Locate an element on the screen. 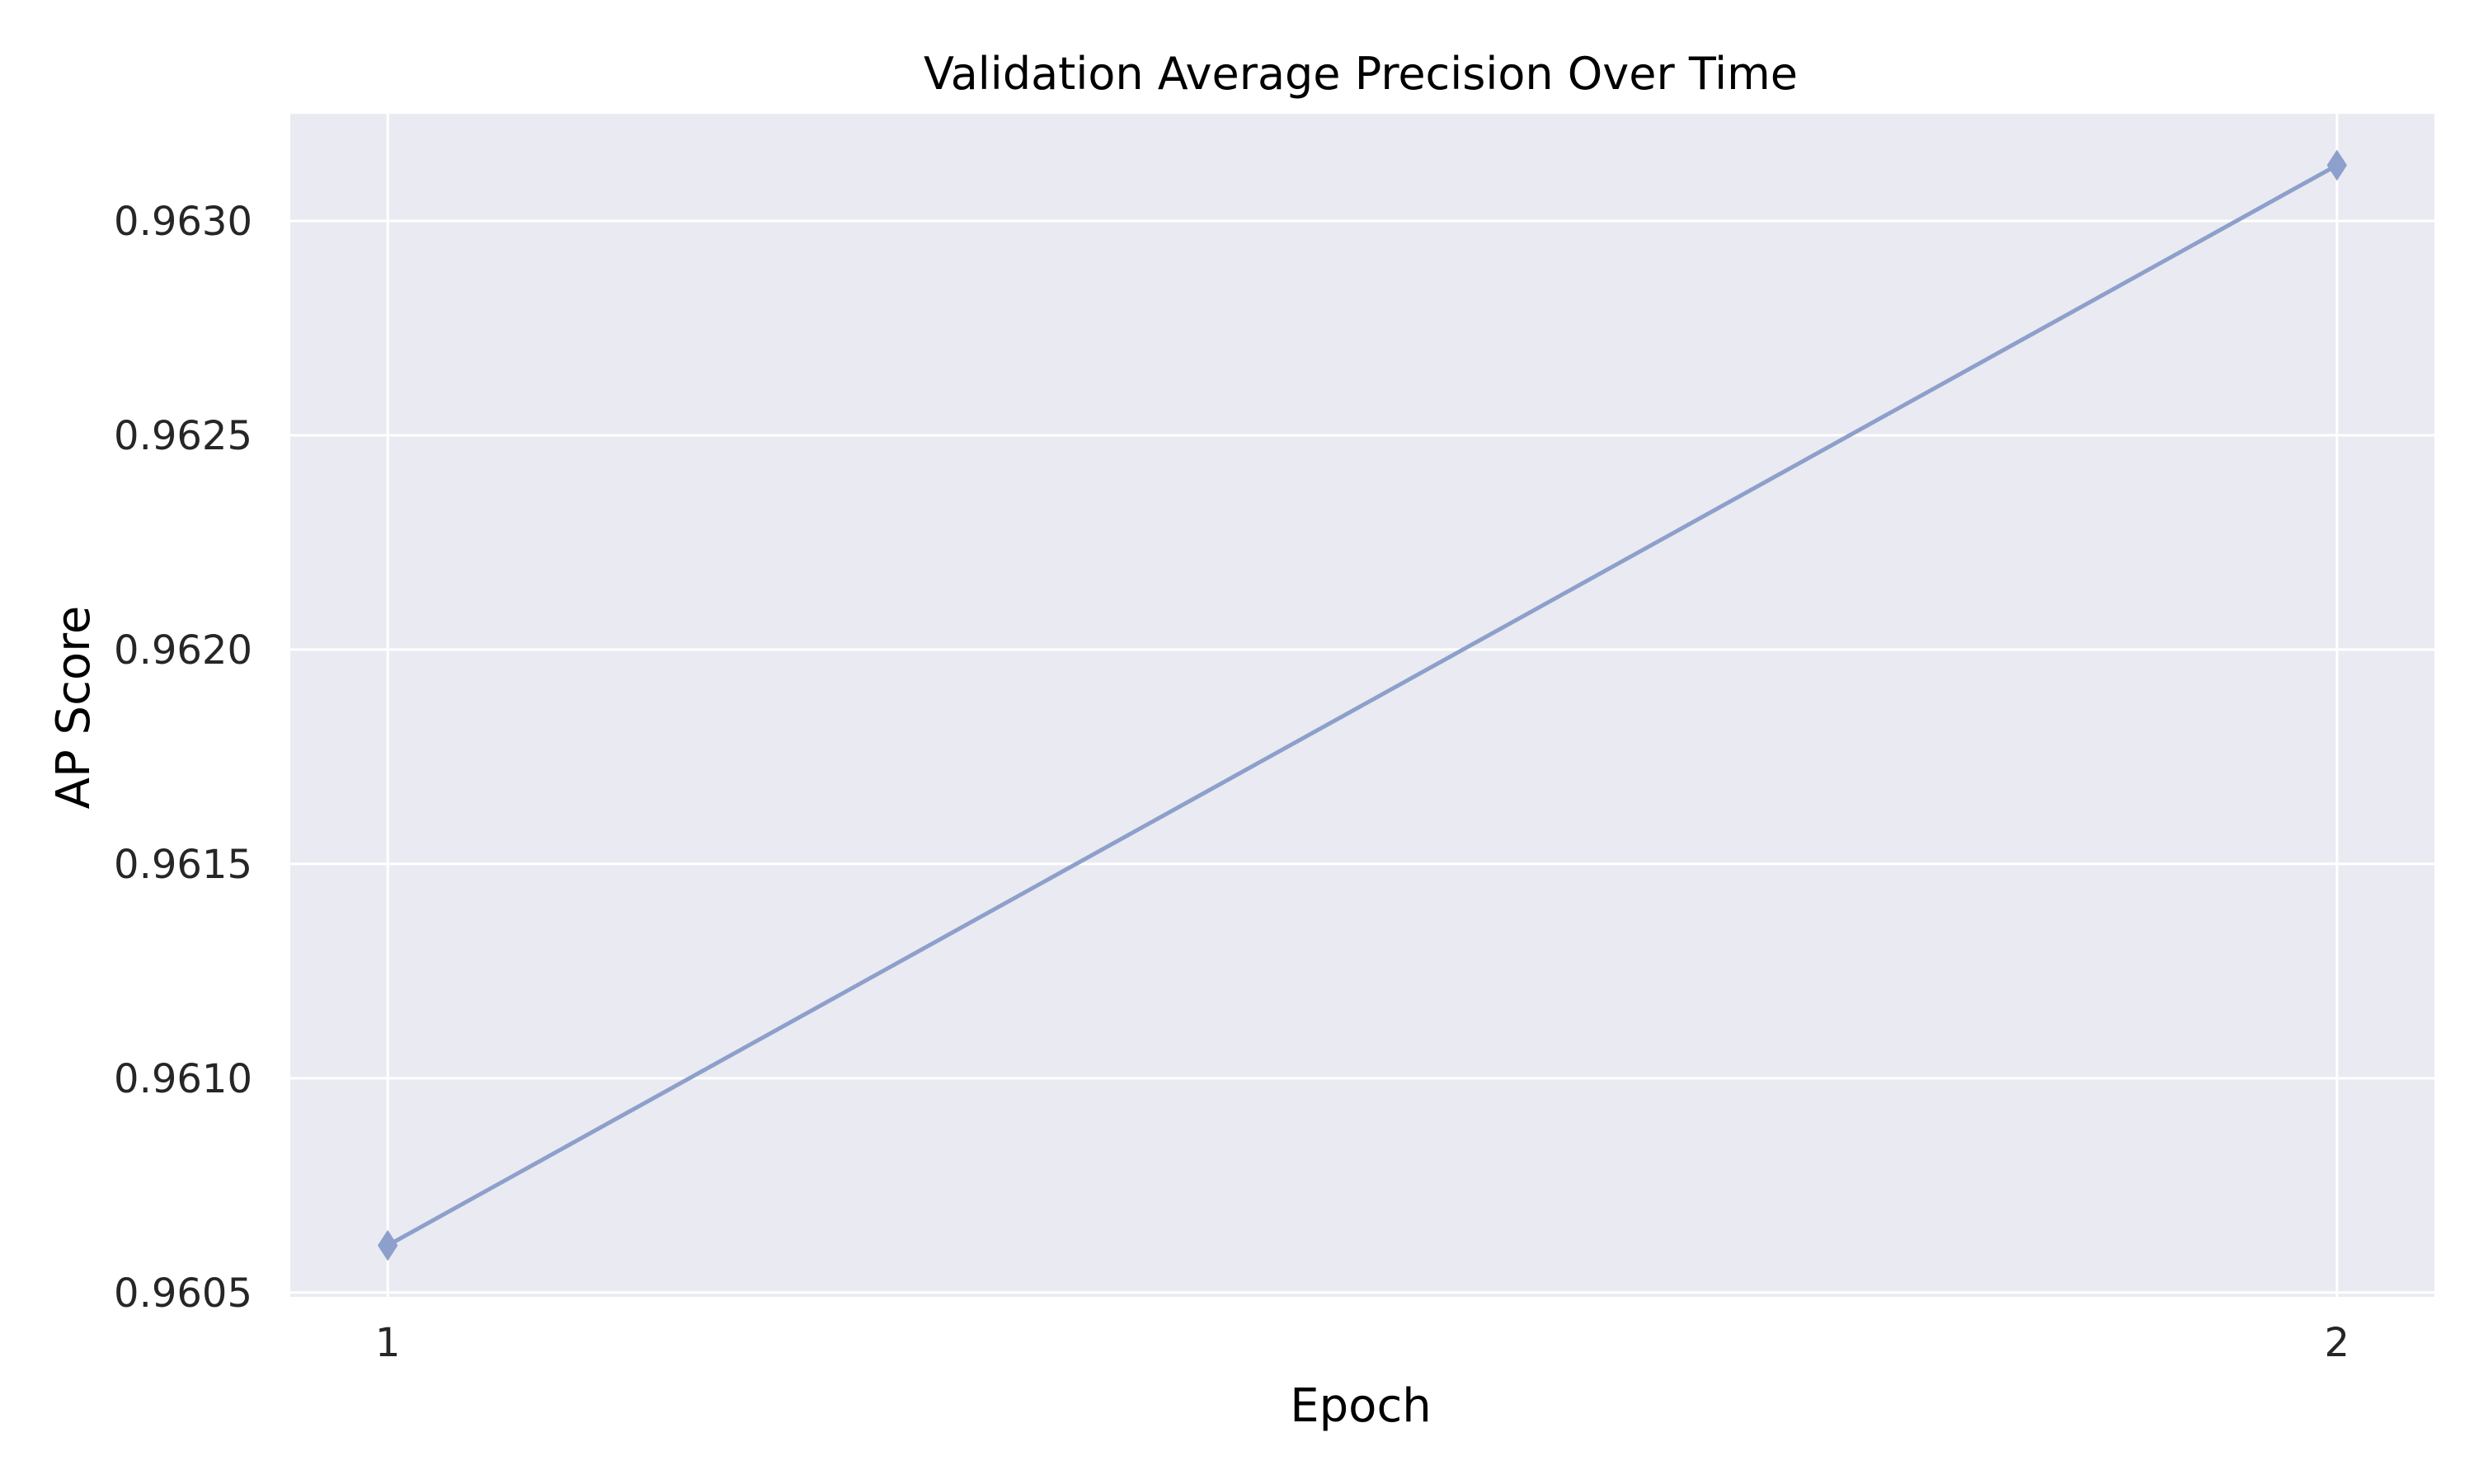 The width and height of the screenshot is (2474, 1484). y-tick-label: 0.9630 is located at coordinates (183, 222).